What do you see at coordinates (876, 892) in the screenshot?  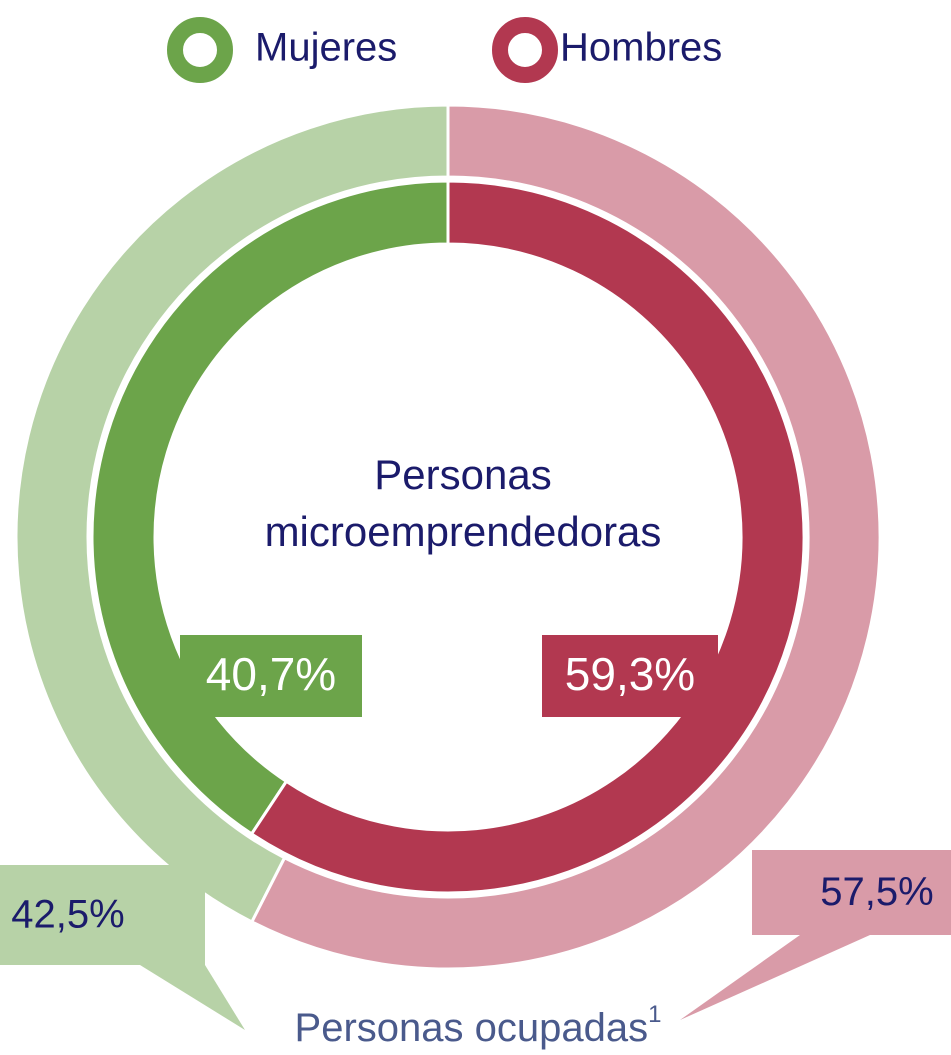 I see `value-label: 57,5%` at bounding box center [876, 892].